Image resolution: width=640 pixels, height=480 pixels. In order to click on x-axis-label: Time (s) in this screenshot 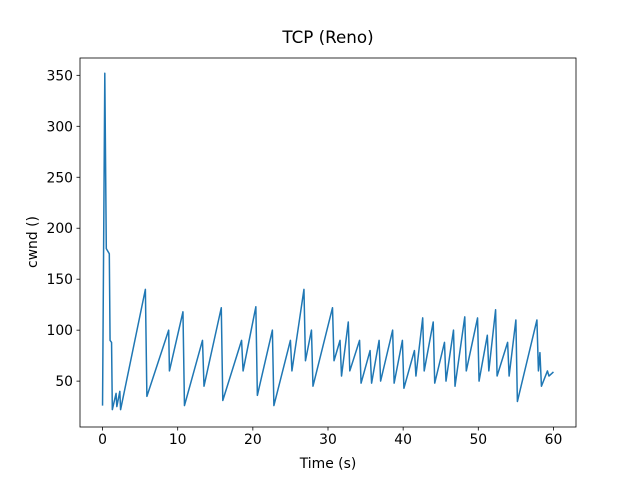, I will do `click(328, 464)`.